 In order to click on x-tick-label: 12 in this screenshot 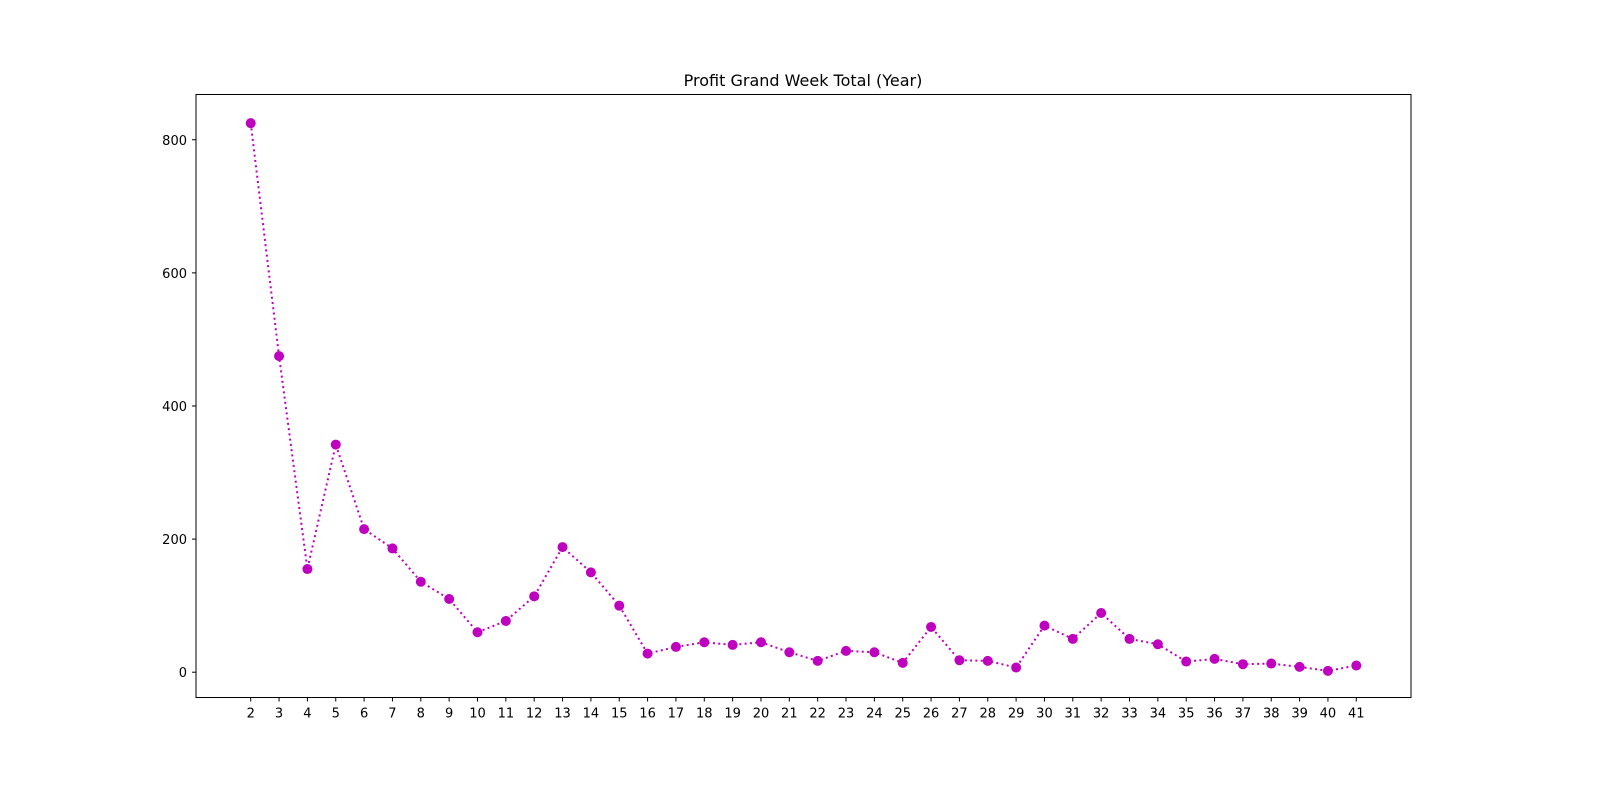, I will do `click(534, 714)`.